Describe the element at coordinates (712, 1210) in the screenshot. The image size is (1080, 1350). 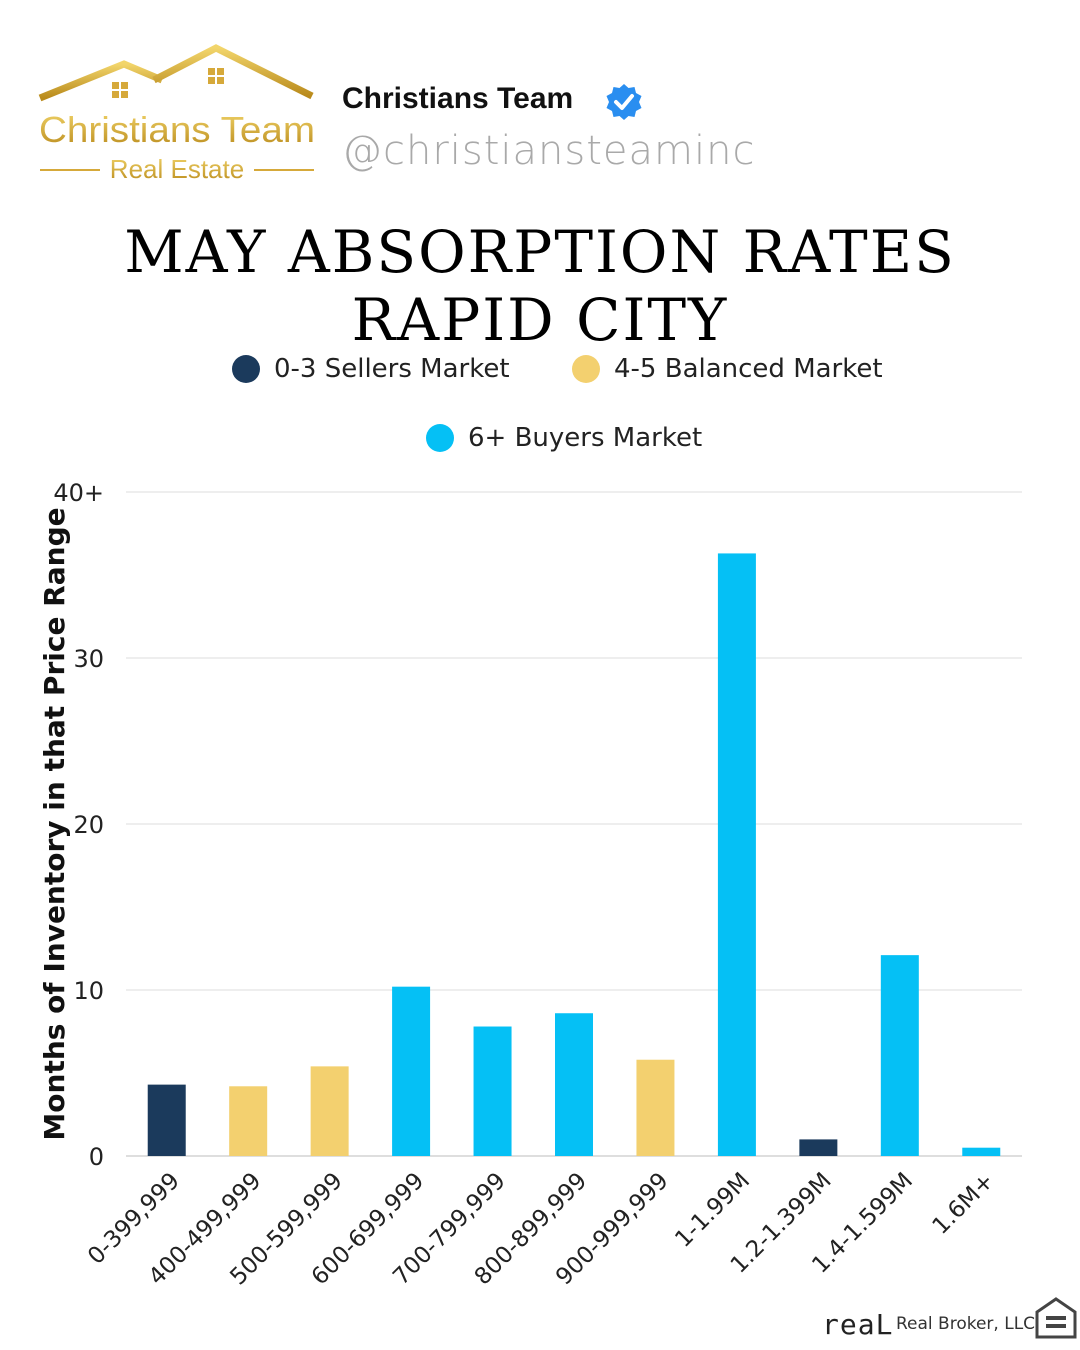
I see `x-tick-label: 1-1.99M` at that location.